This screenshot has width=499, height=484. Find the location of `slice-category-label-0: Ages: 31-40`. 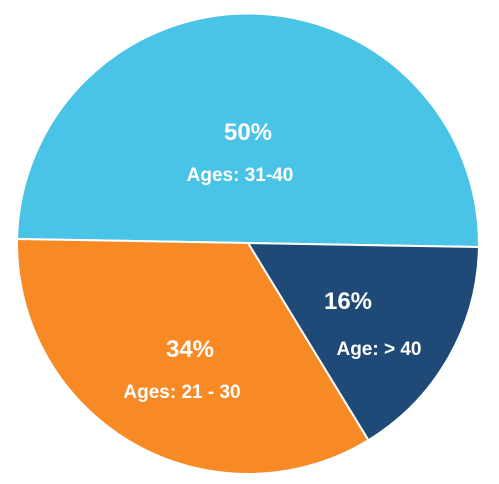

slice-category-label-0: Ages: 31-40 is located at coordinates (240, 175).